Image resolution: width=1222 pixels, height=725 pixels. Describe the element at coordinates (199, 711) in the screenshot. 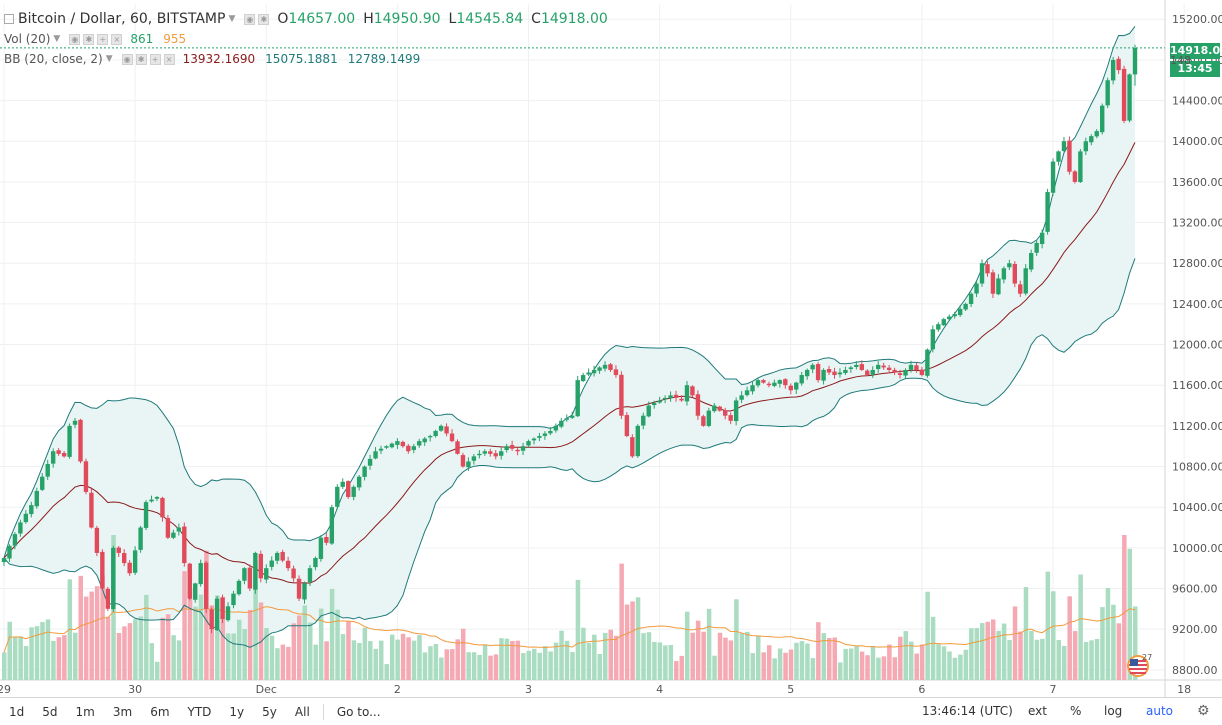

I see `timeframe-ytd: YTD` at that location.